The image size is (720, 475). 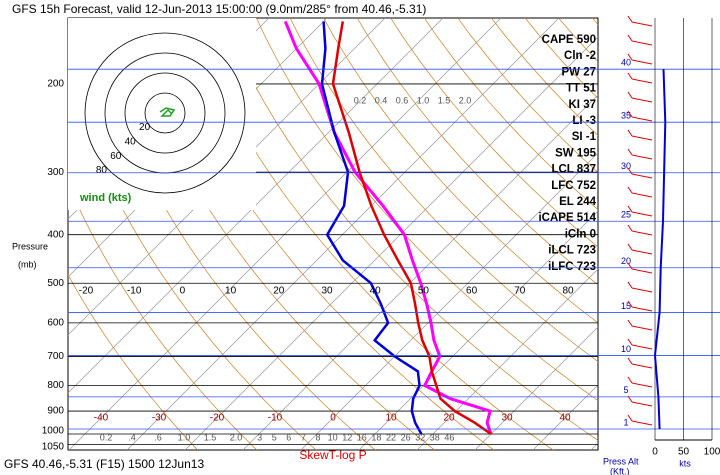 I want to click on mixing-ratio-label: 10, so click(x=333, y=437).